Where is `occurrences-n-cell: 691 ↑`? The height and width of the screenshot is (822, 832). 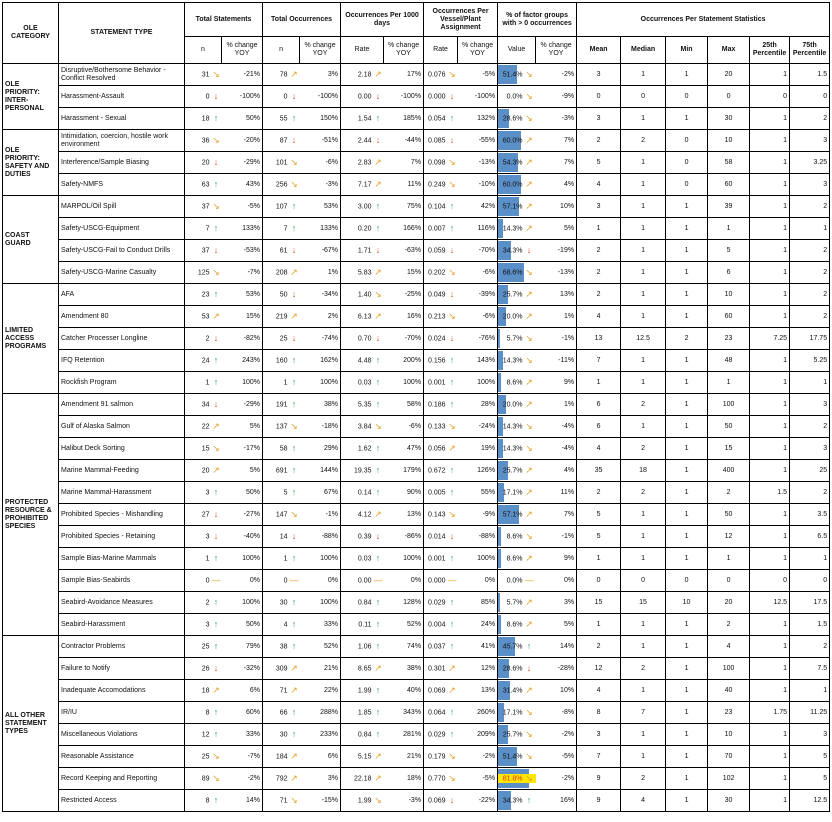 occurrences-n-cell: 691 ↑ is located at coordinates (281, 470).